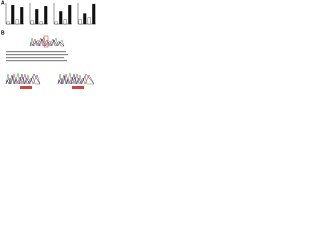 This screenshot has height=240, width=320. What do you see at coordinates (3, 3) in the screenshot?
I see `panel-label: A` at bounding box center [3, 3].